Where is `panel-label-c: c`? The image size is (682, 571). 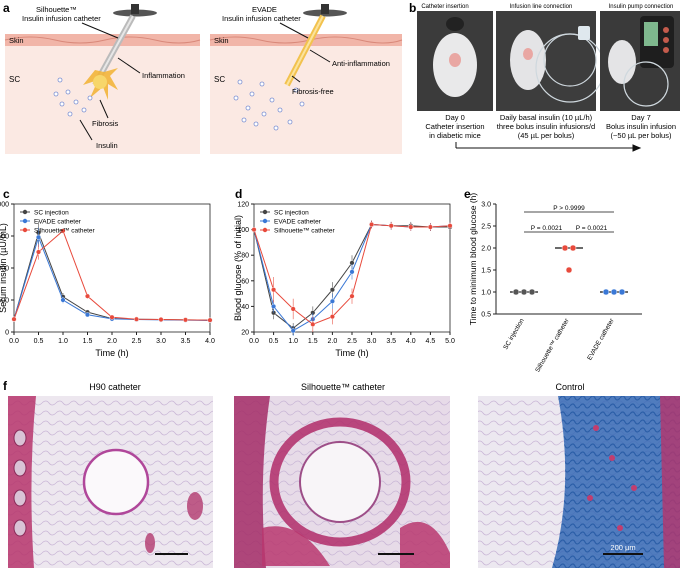
panel-label-c: c is located at coordinates (6, 194).